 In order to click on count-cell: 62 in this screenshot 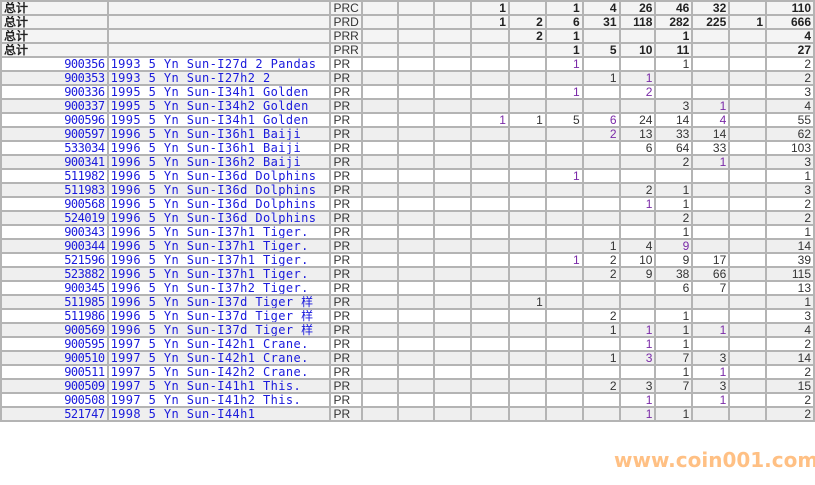, I will do `click(790, 134)`.